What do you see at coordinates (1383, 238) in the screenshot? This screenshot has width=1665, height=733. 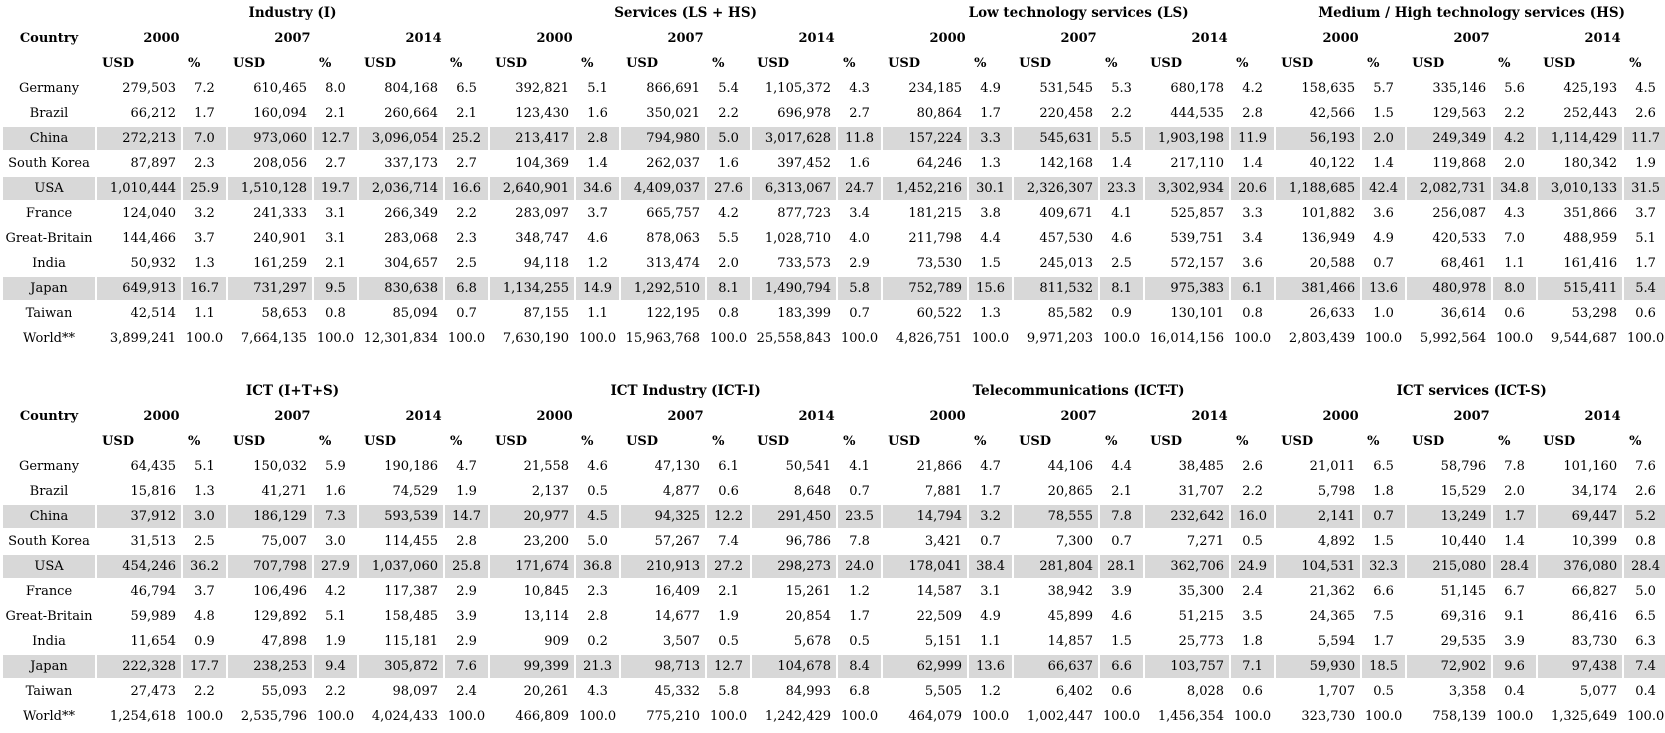 I see `percent-cell: 4.9` at bounding box center [1383, 238].